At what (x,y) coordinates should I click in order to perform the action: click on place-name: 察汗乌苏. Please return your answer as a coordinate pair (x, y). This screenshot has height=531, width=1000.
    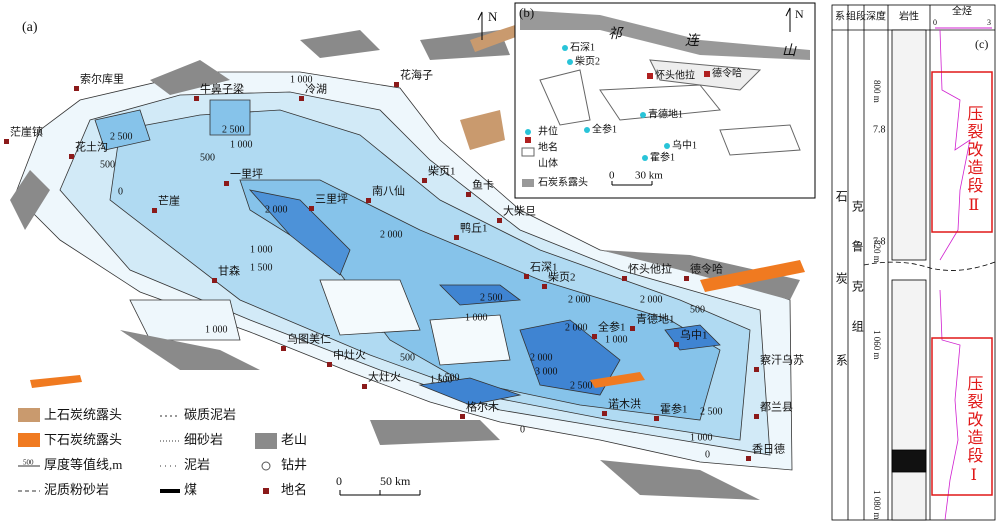
    Looking at the image, I should click on (782, 360).